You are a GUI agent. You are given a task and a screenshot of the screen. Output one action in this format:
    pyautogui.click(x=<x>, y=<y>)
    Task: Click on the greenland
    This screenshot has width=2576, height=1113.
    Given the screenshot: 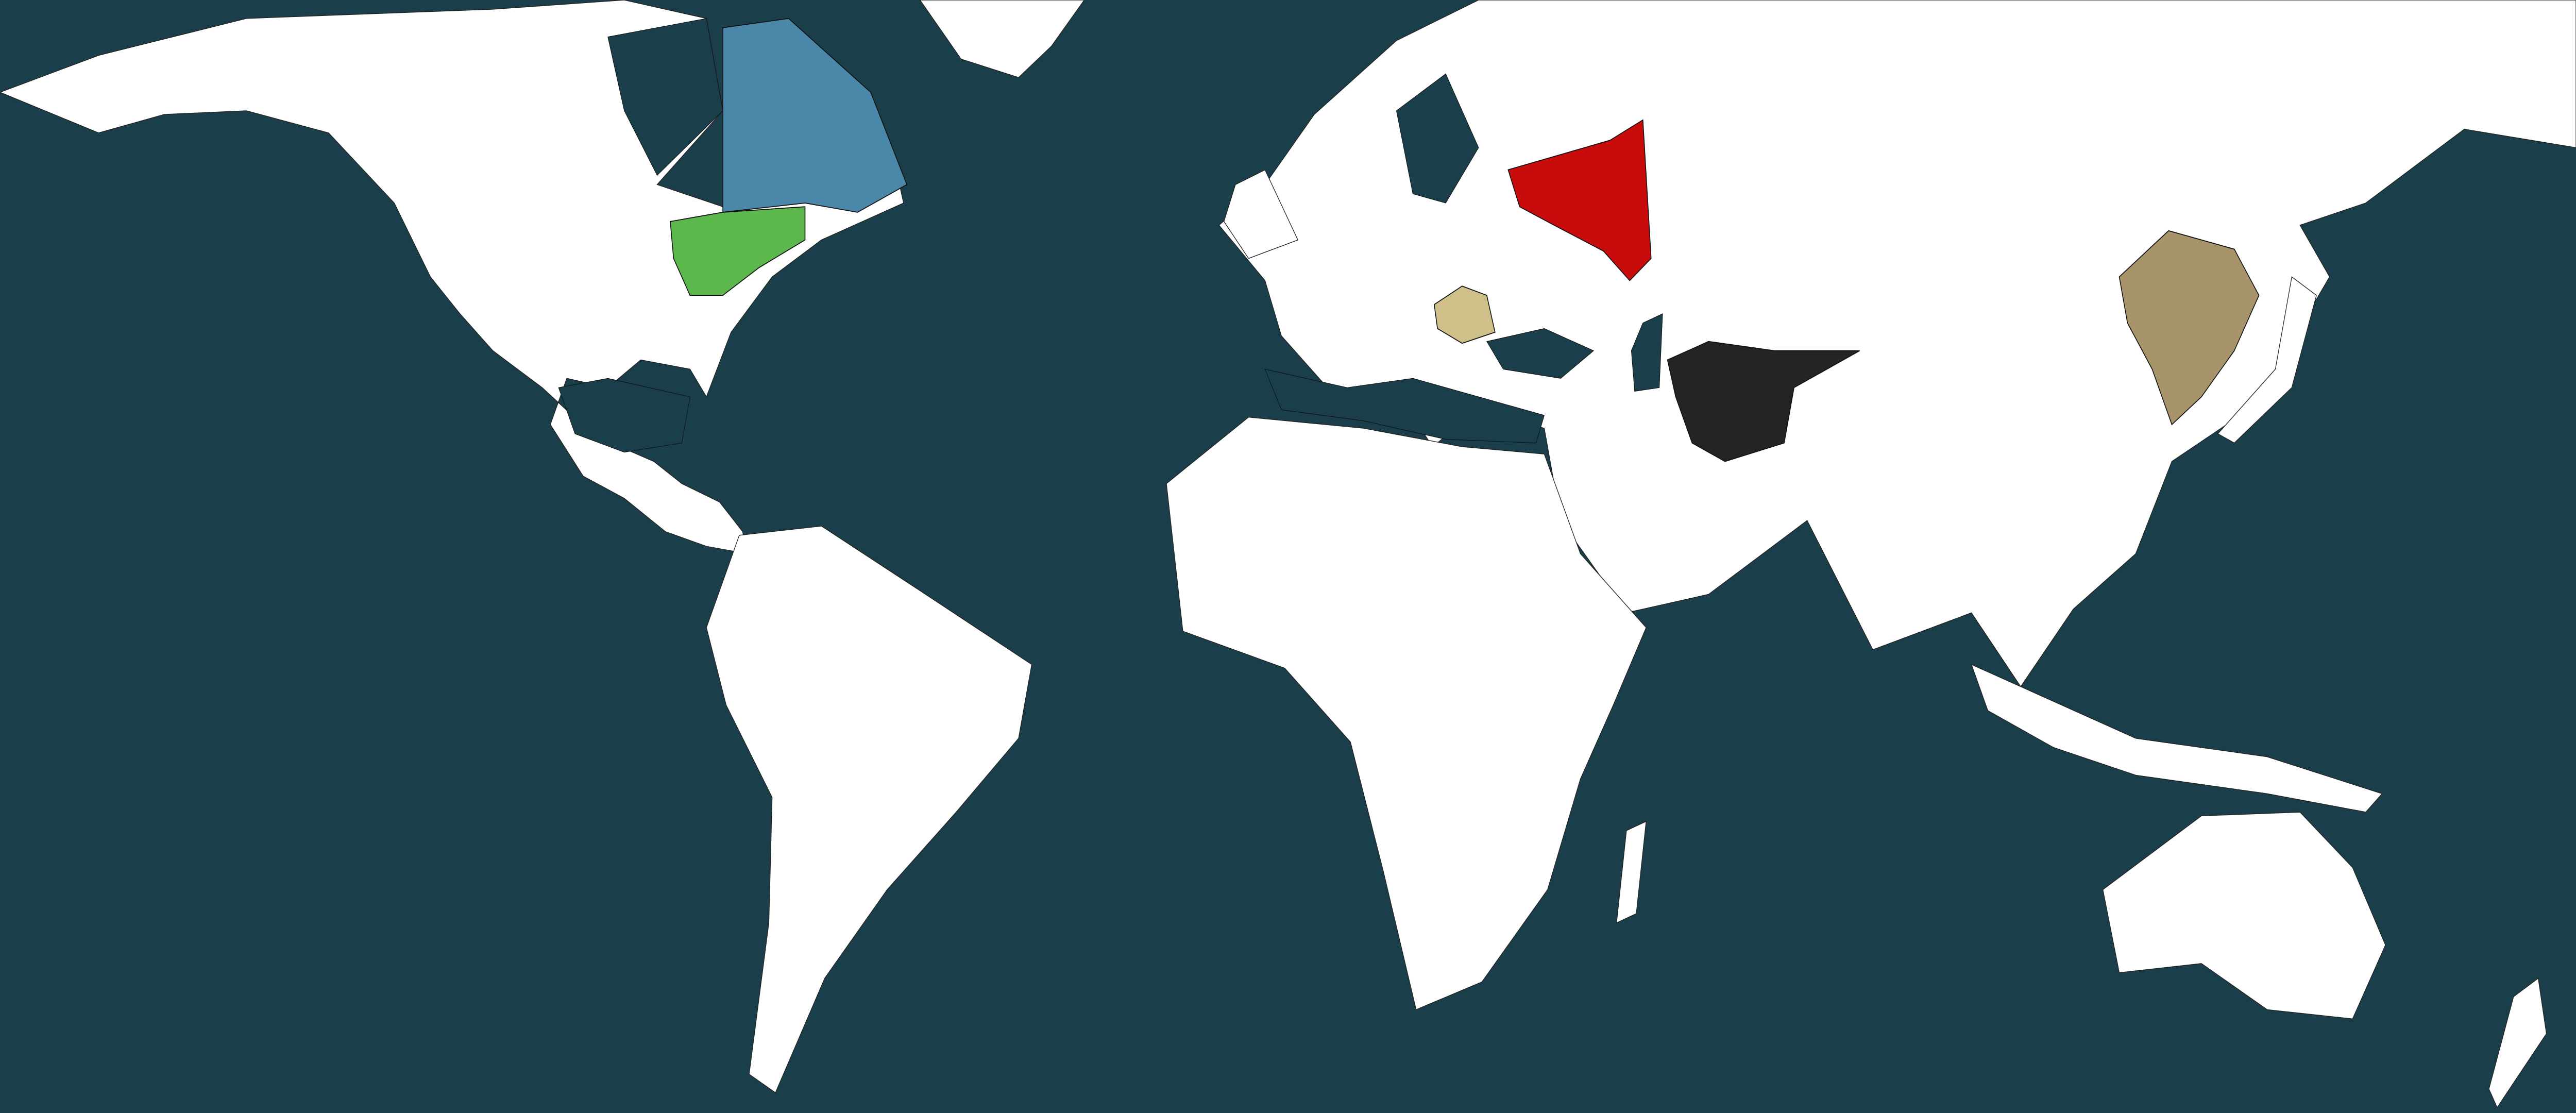 What is the action you would take?
    pyautogui.click(x=1002, y=39)
    